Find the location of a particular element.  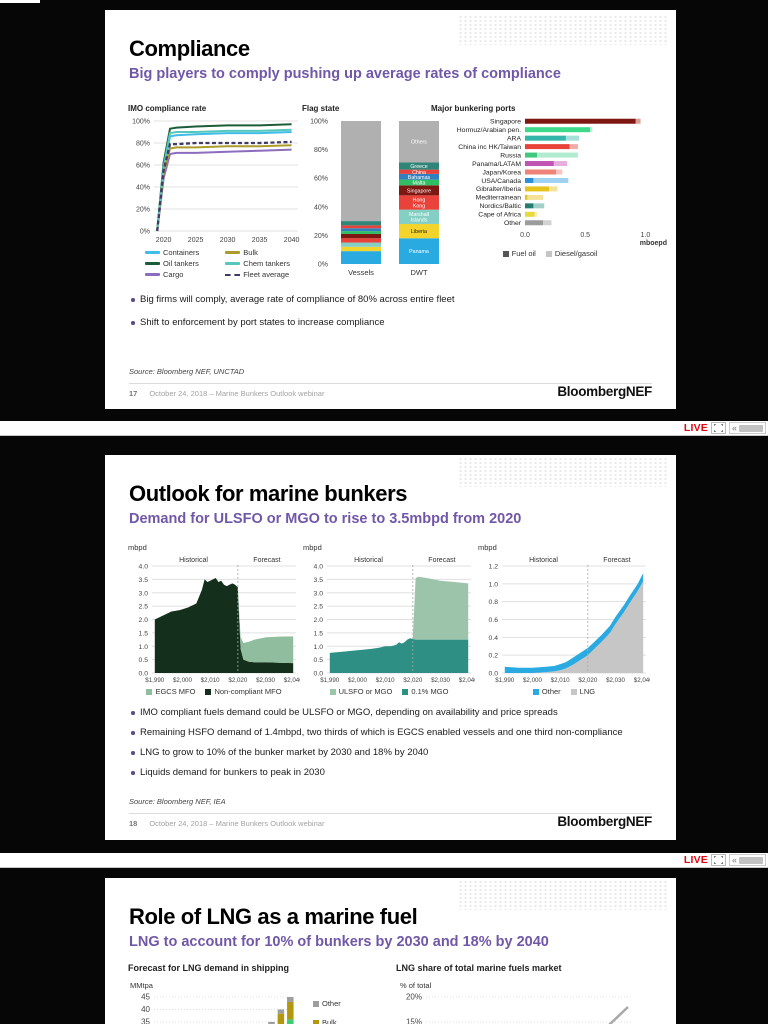

legend-label: ULSFO or MGO is located at coordinates (365, 691).